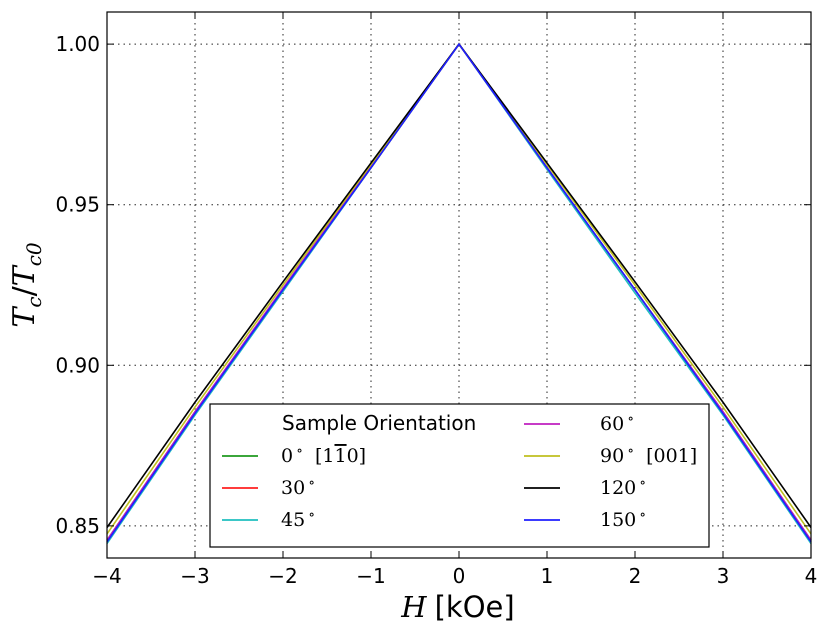  I want to click on x-axis-label: H [kOe], so click(457, 607).